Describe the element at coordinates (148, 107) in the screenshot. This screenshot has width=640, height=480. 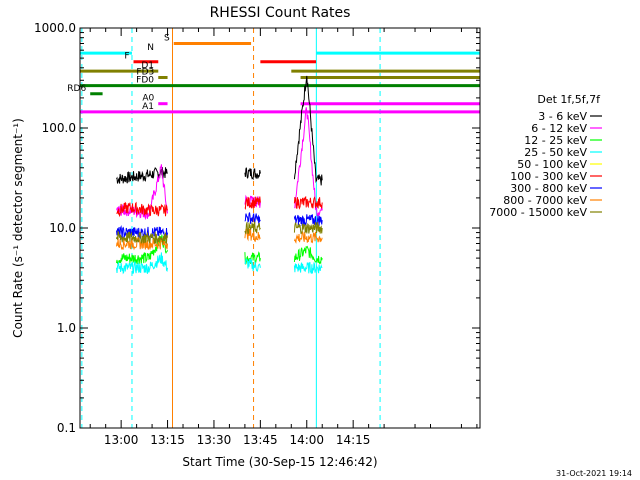
I see `flag-label-a1: A1` at that location.